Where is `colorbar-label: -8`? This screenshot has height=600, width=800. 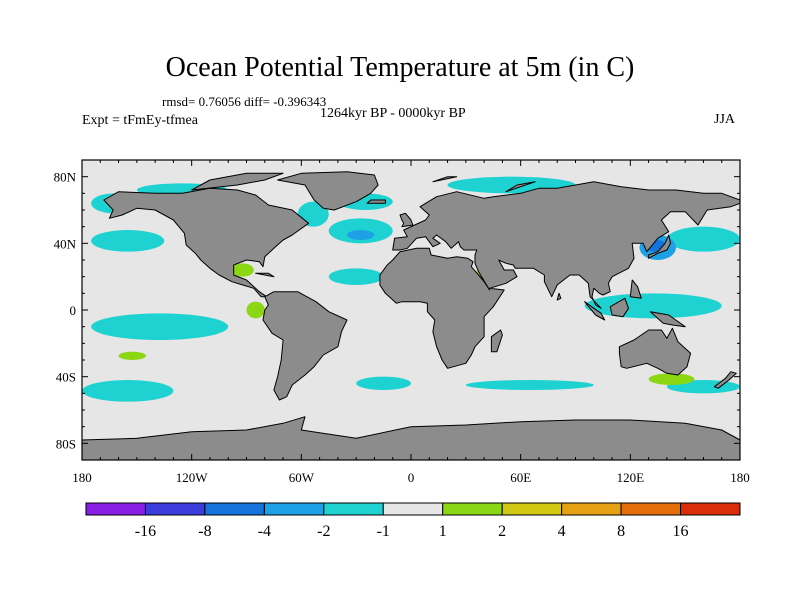 colorbar-label: -8 is located at coordinates (204, 531).